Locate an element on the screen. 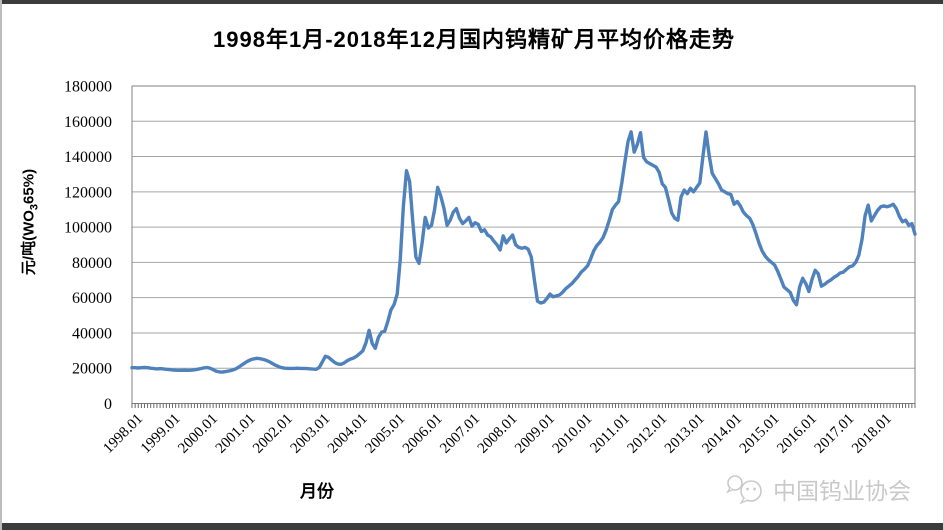 This screenshot has height=530, width=944. x-tick-label: 2001.01 is located at coordinates (236, 434).